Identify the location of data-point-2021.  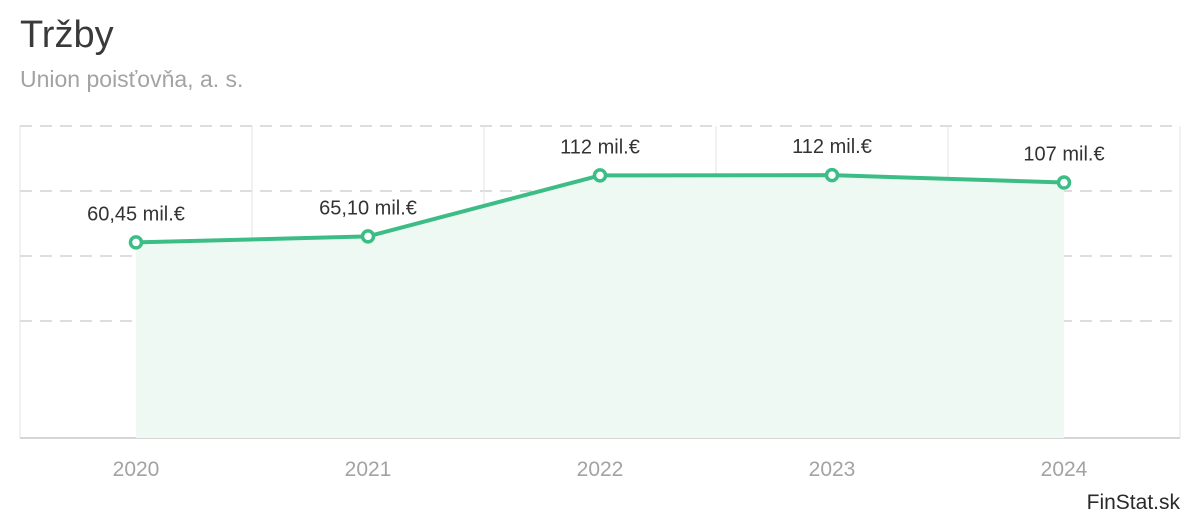
(368, 236).